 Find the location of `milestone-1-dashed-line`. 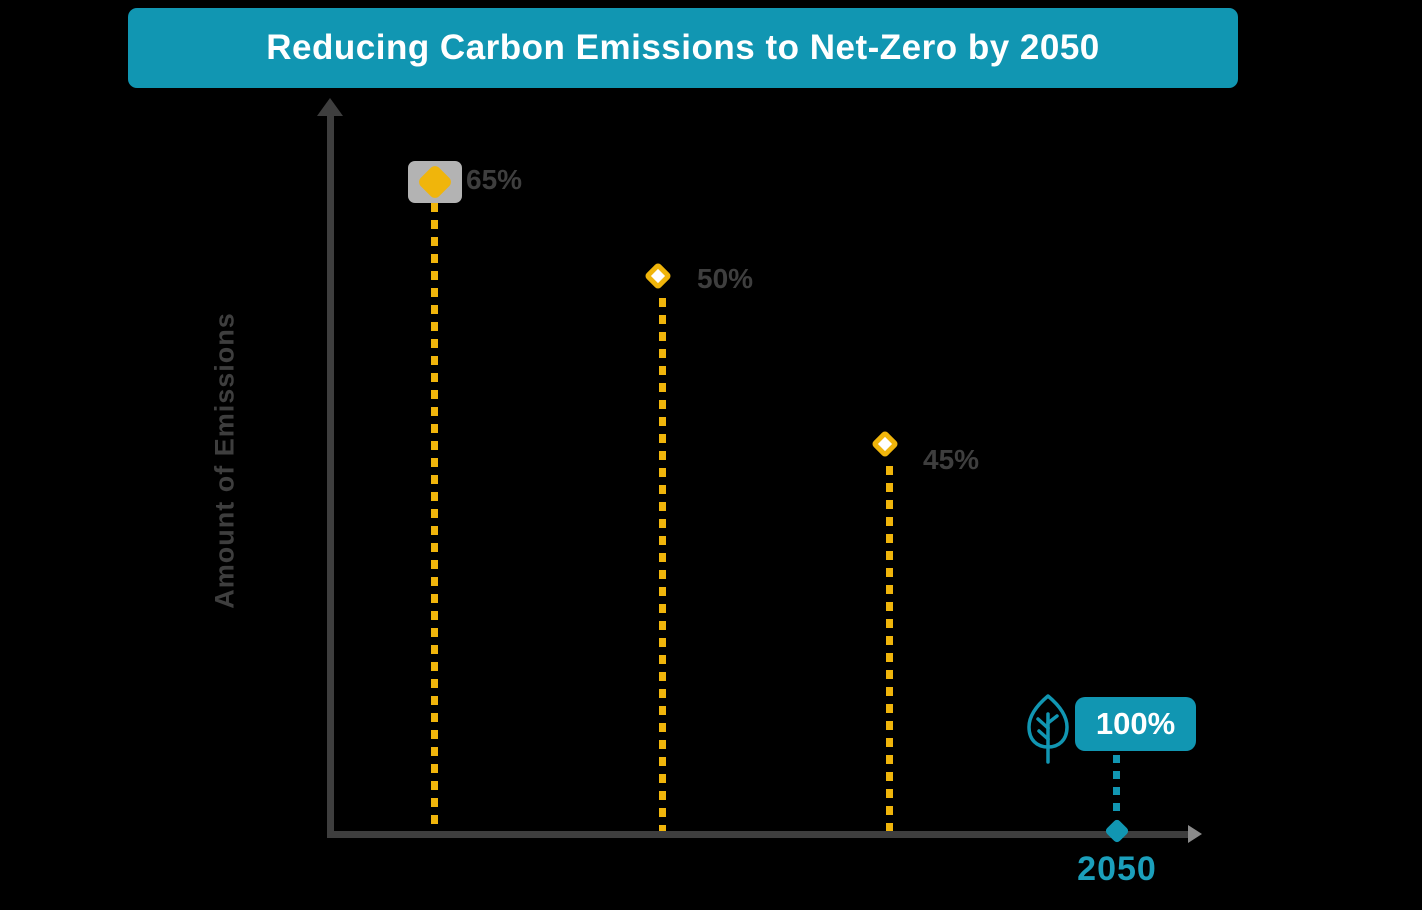

milestone-1-dashed-line is located at coordinates (434, 517).